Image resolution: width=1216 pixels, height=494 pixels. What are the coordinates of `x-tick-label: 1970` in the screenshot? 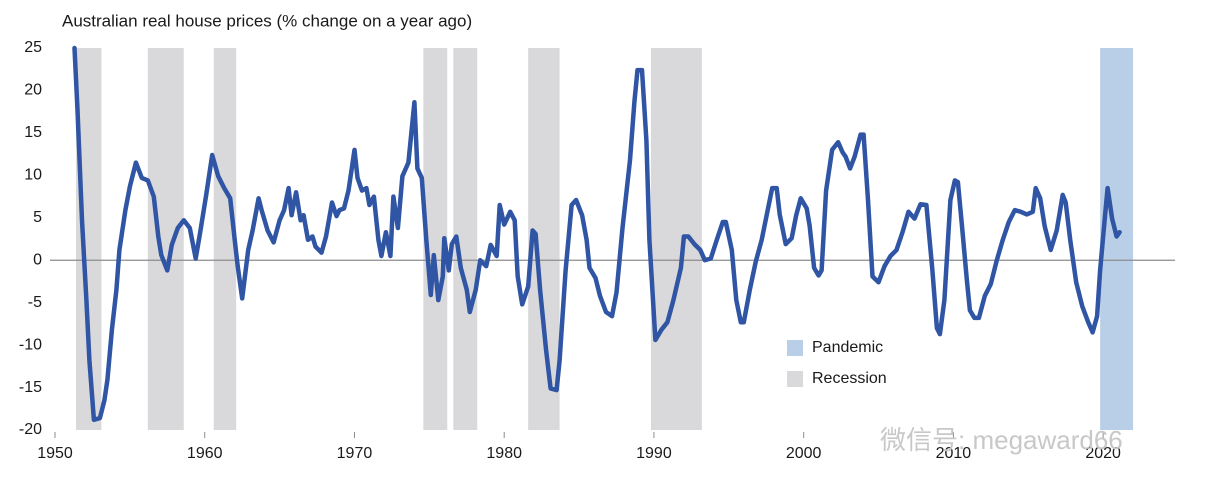 It's located at (355, 453).